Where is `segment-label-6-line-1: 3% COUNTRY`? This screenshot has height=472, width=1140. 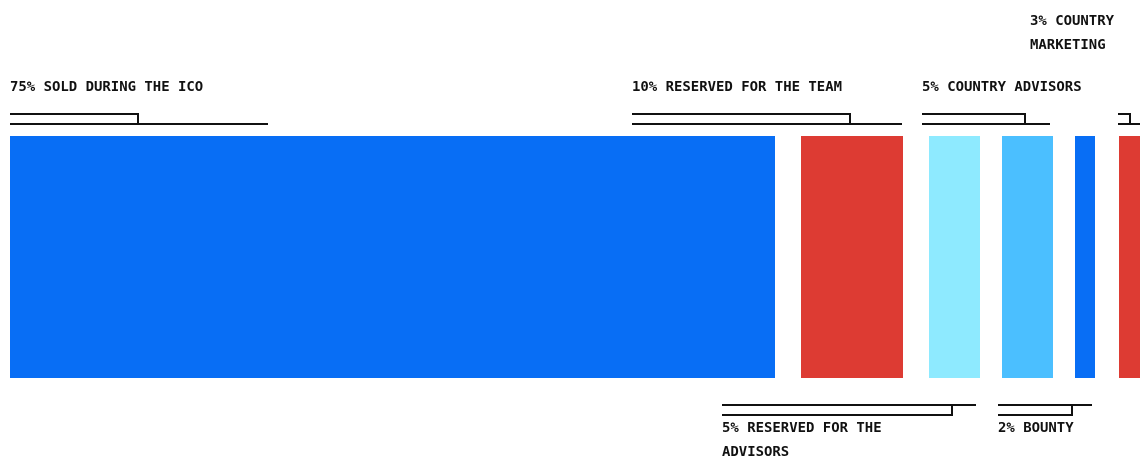
segment-label-6-line-1: 3% COUNTRY is located at coordinates (1072, 21).